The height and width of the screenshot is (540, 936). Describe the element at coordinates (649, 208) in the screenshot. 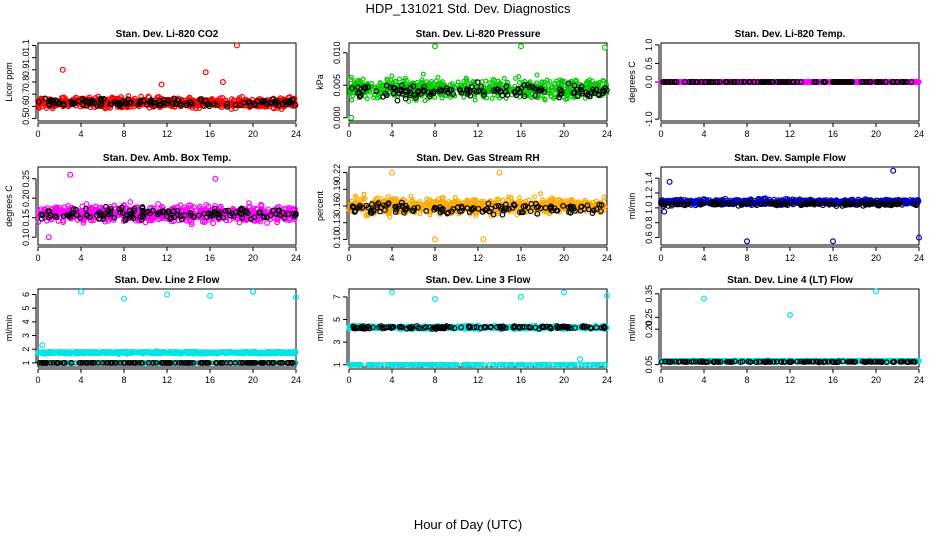

I see `y-tick-label: 1.0` at that location.